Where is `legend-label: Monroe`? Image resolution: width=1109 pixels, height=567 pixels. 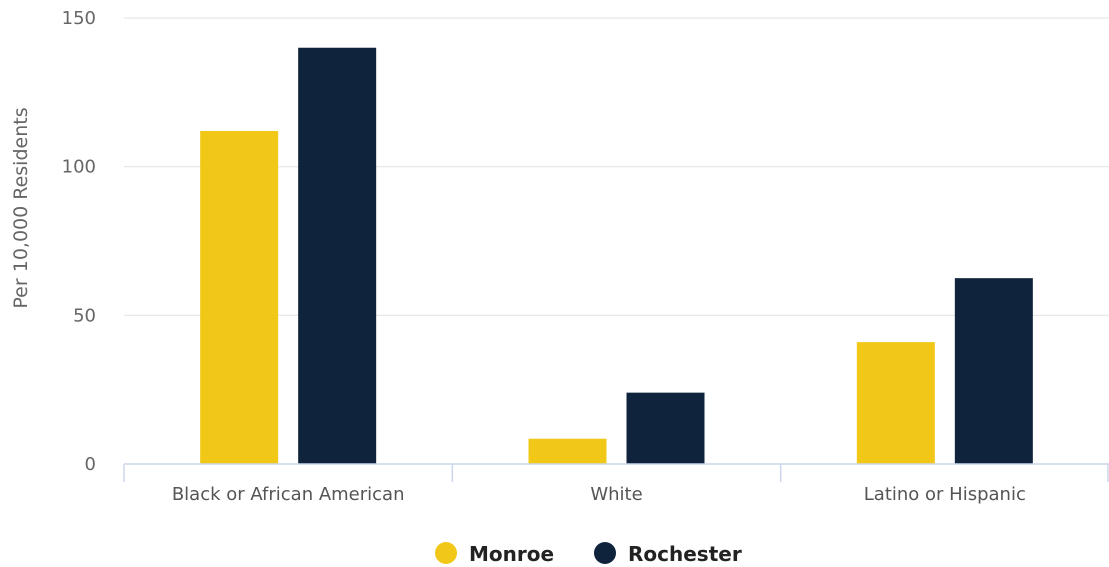 legend-label: Monroe is located at coordinates (511, 554).